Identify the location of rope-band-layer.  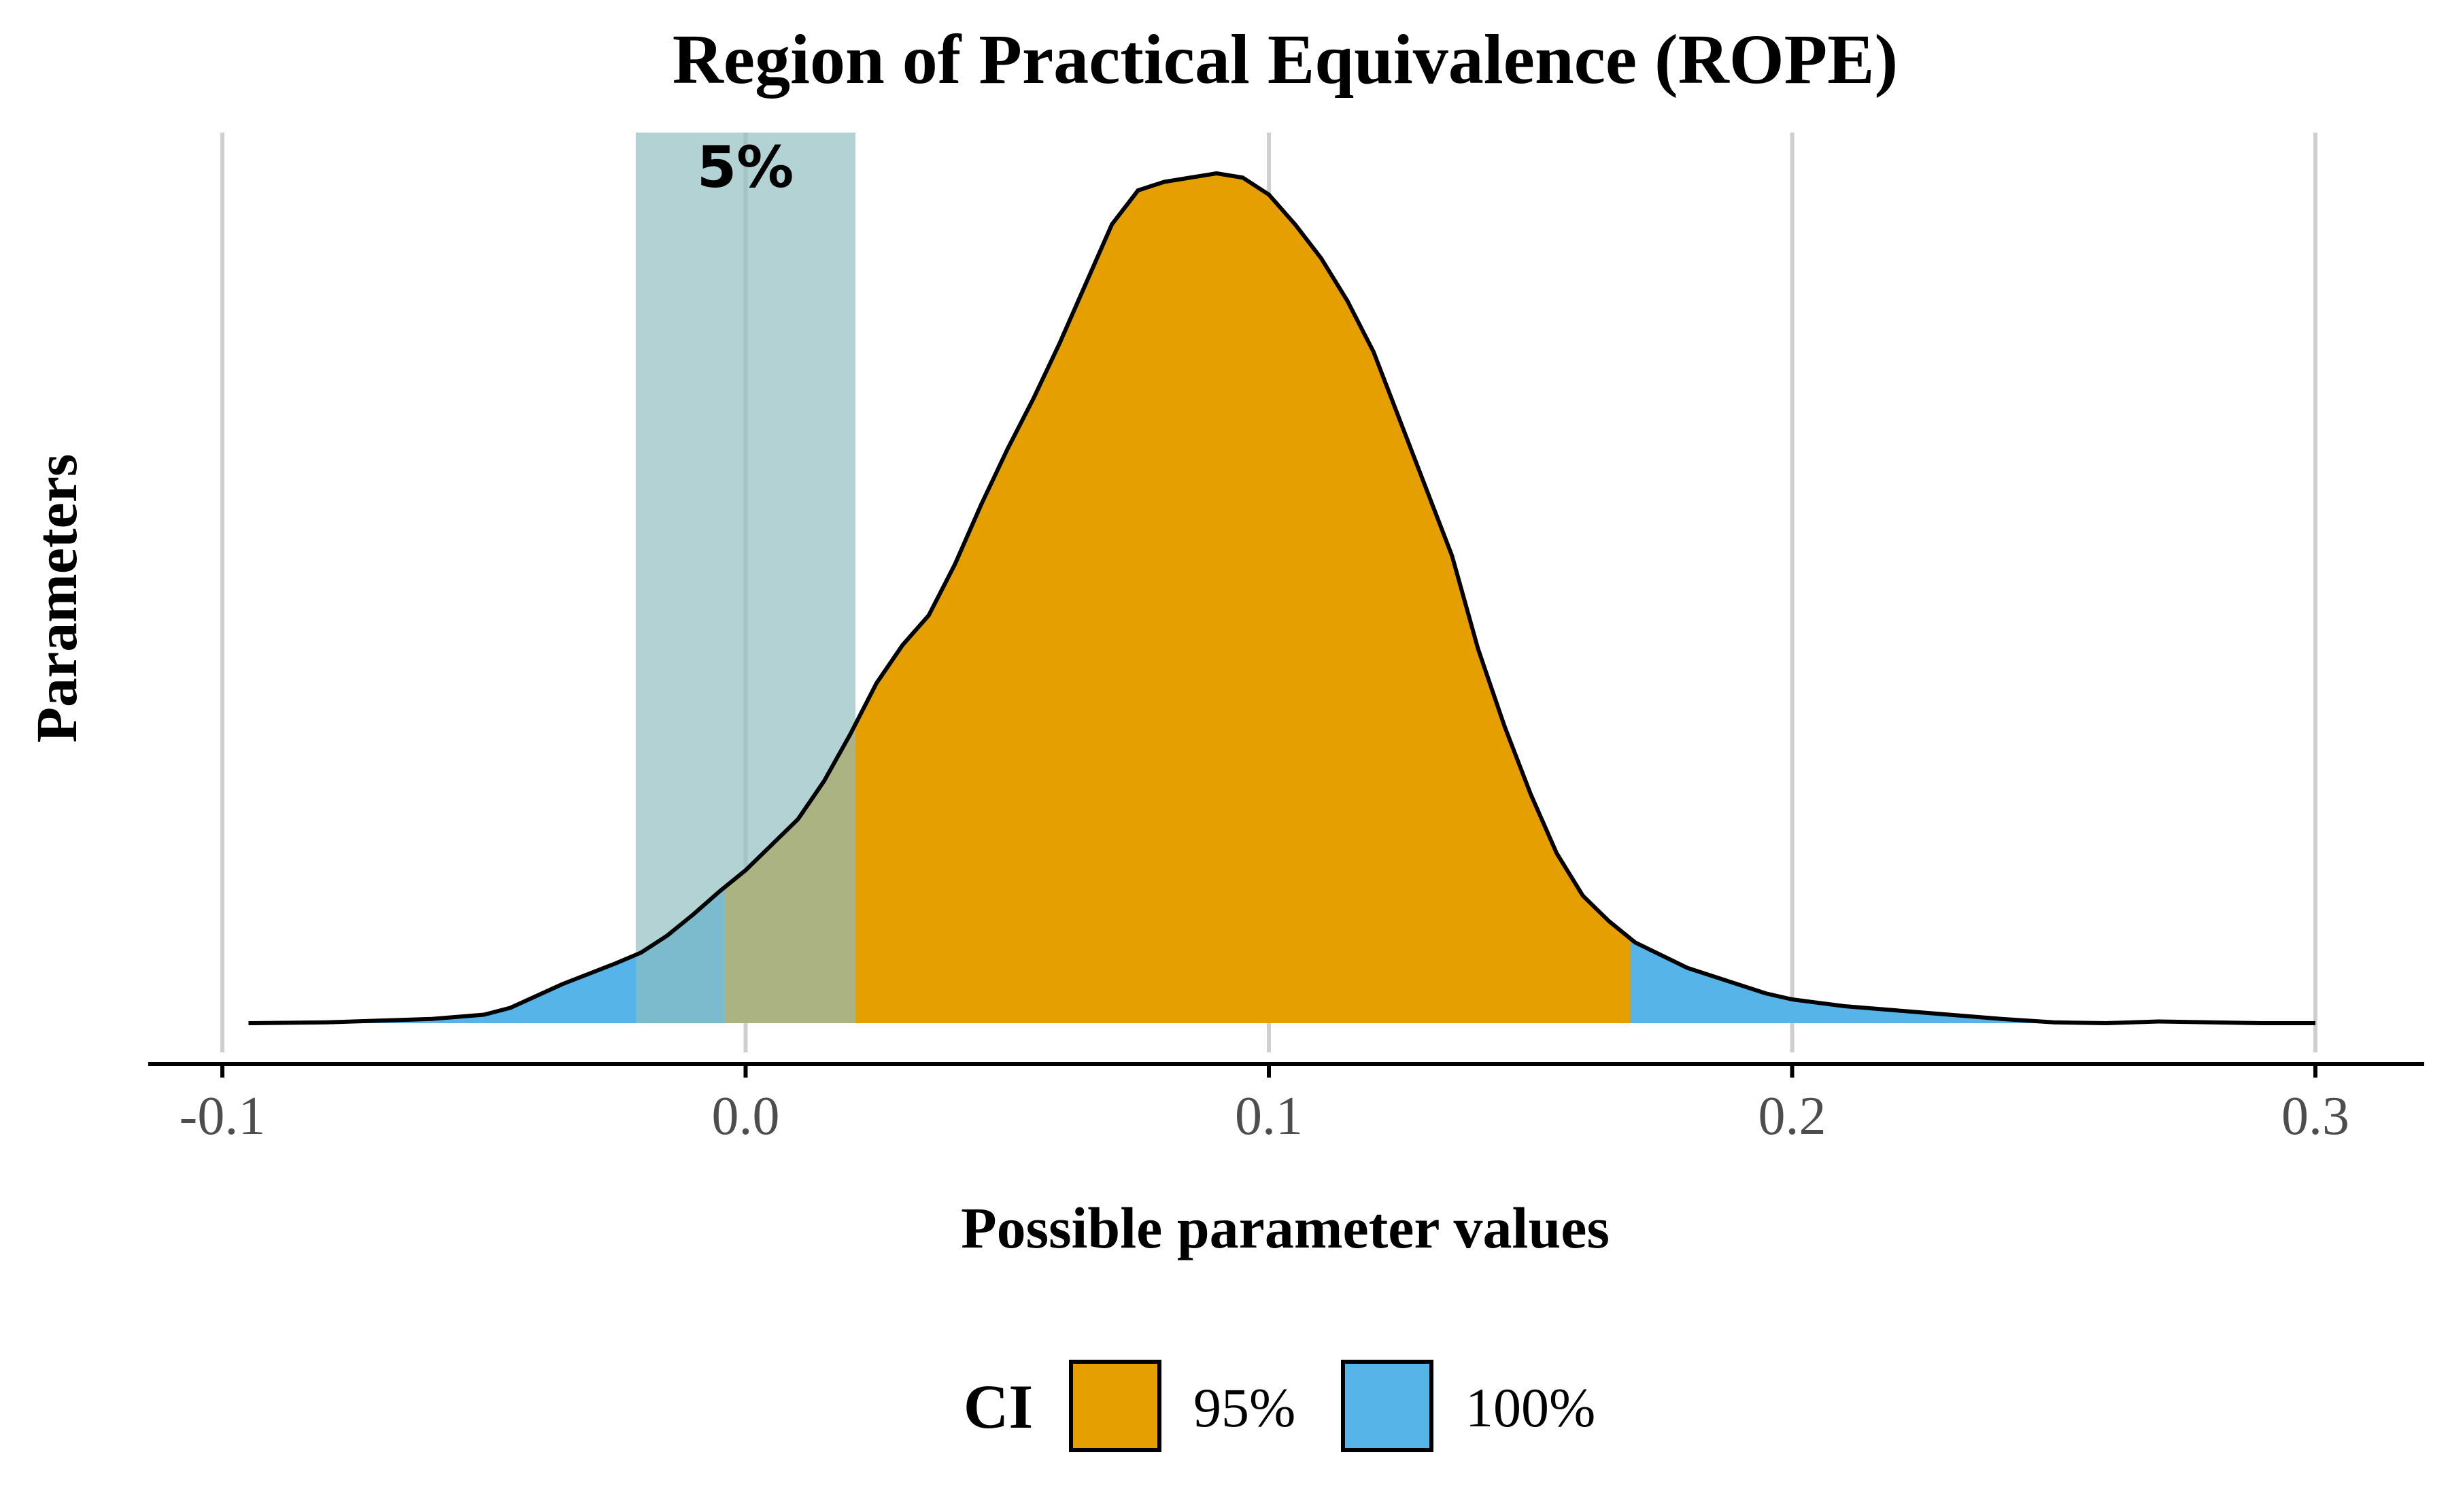
(746, 578).